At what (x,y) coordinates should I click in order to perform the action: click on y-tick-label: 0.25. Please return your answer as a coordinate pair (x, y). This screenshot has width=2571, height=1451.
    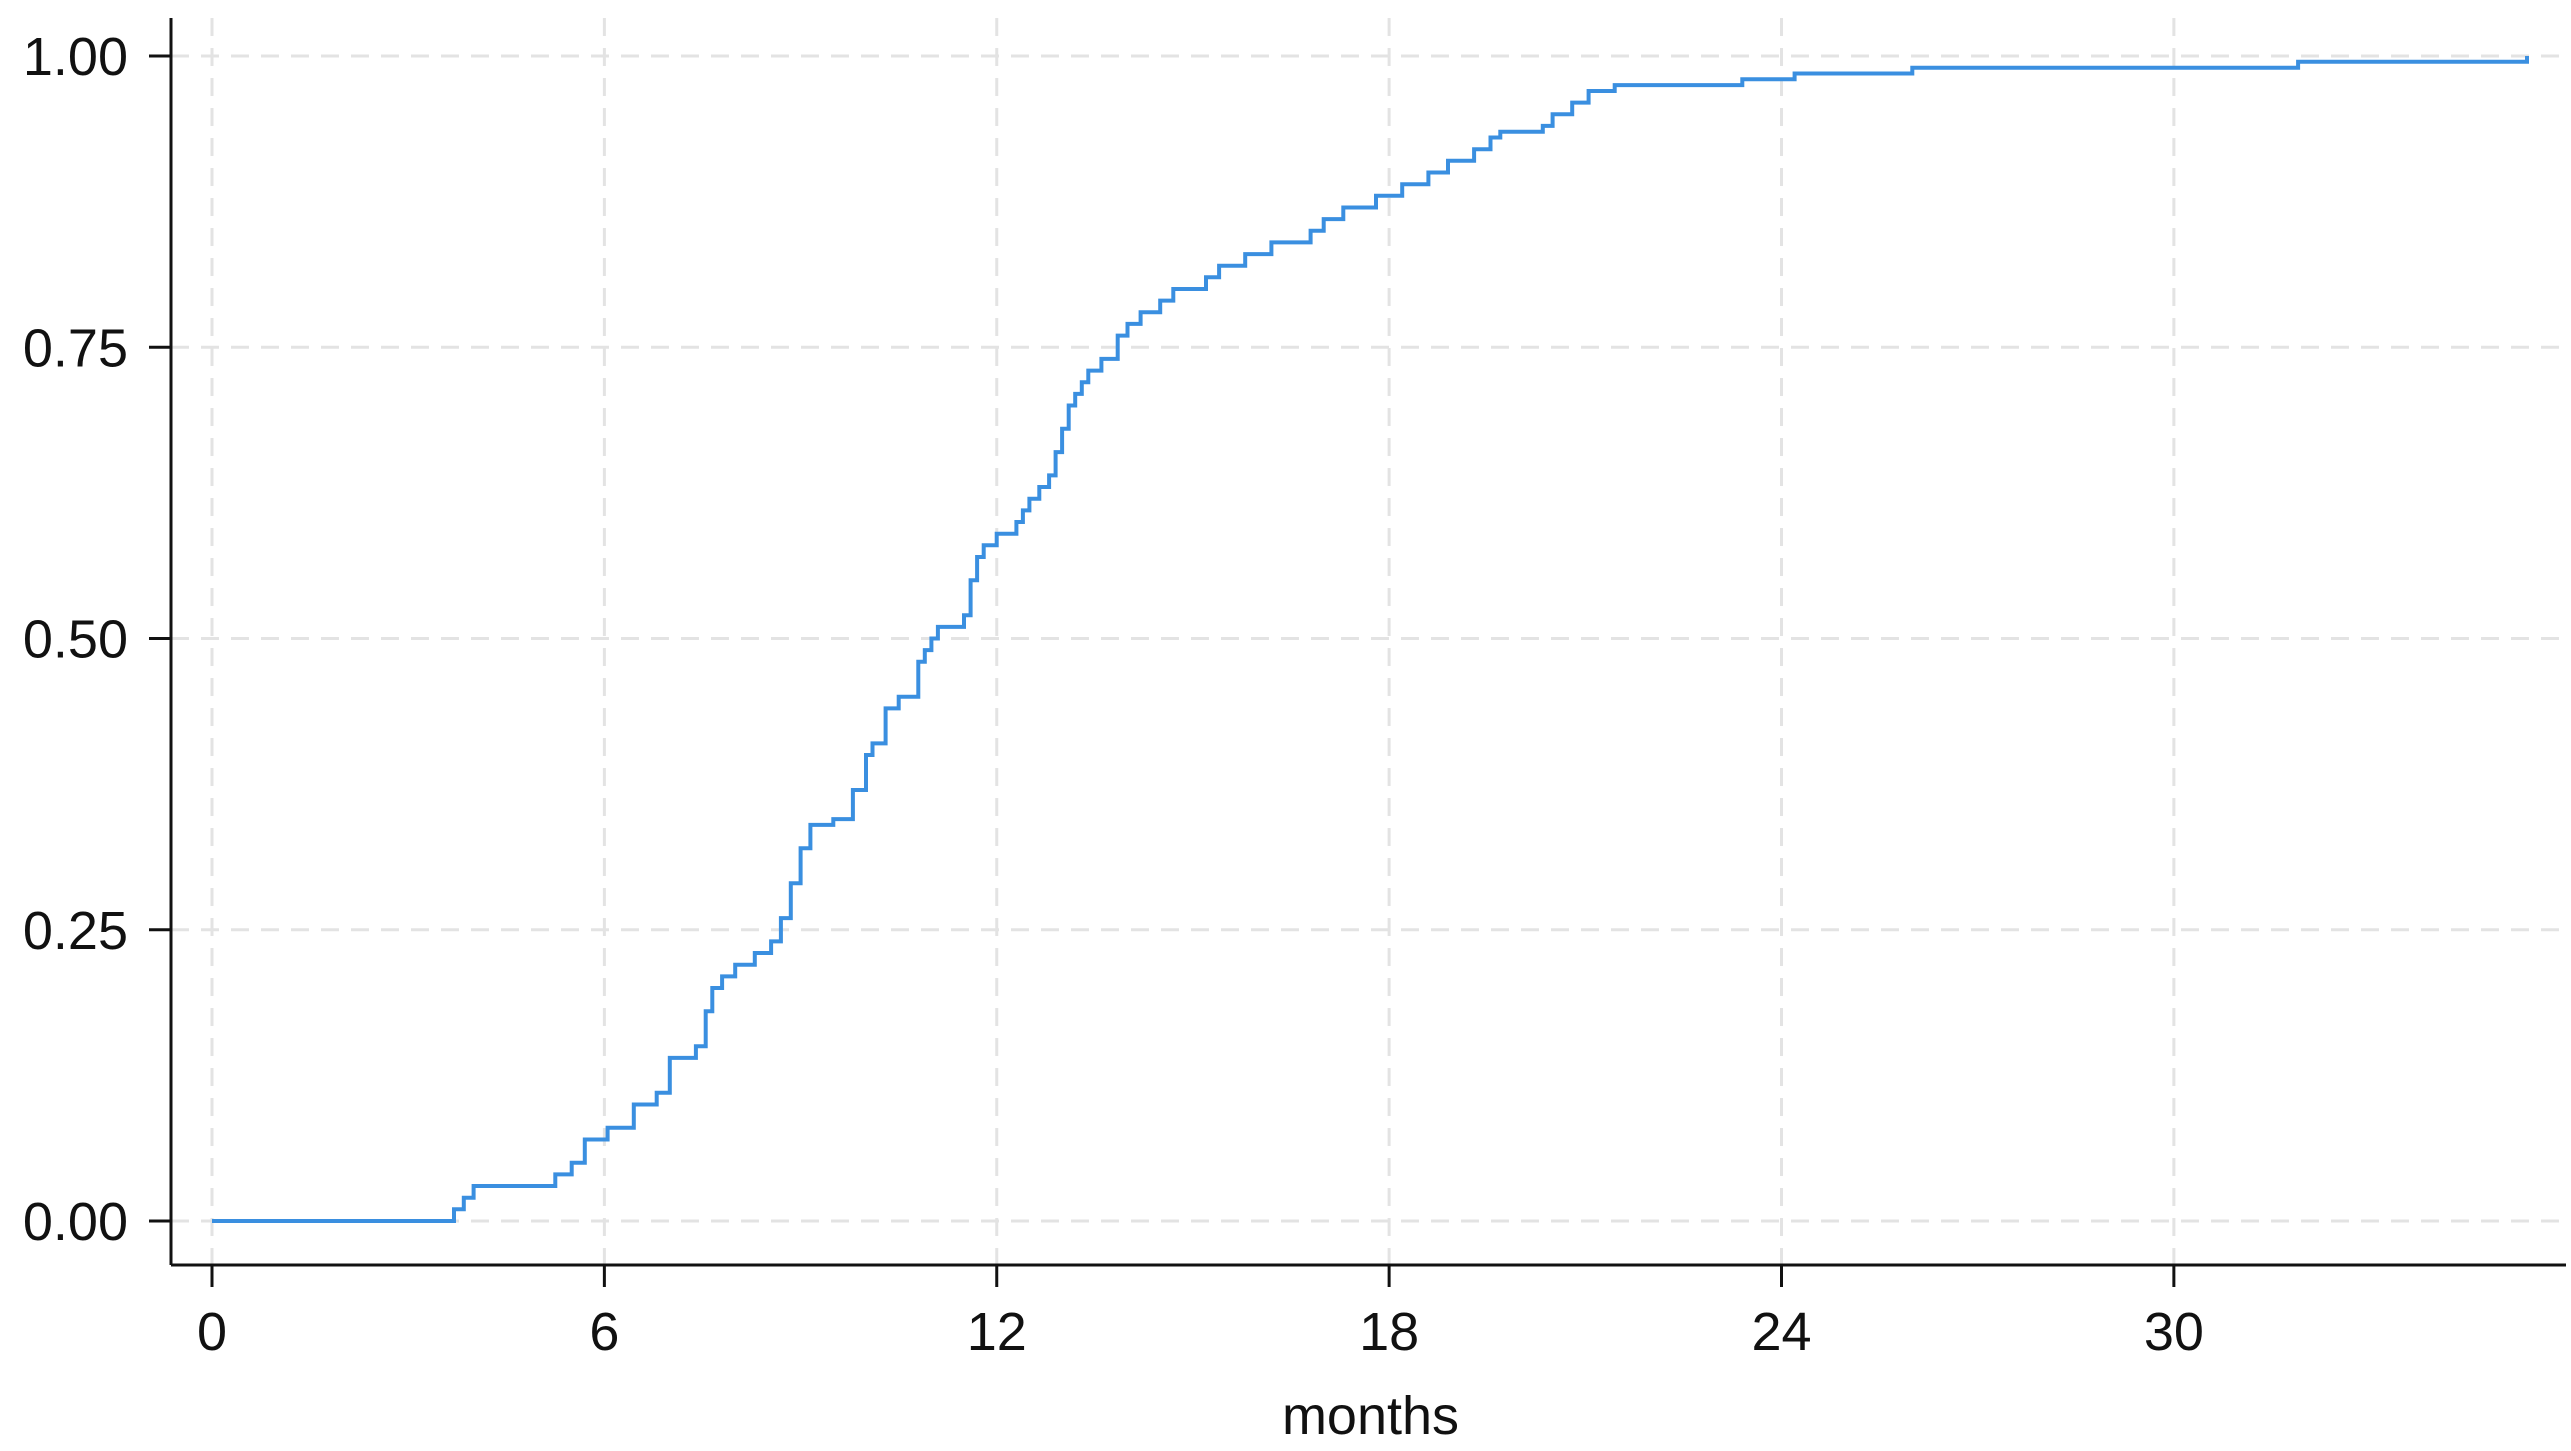
    Looking at the image, I should click on (75, 931).